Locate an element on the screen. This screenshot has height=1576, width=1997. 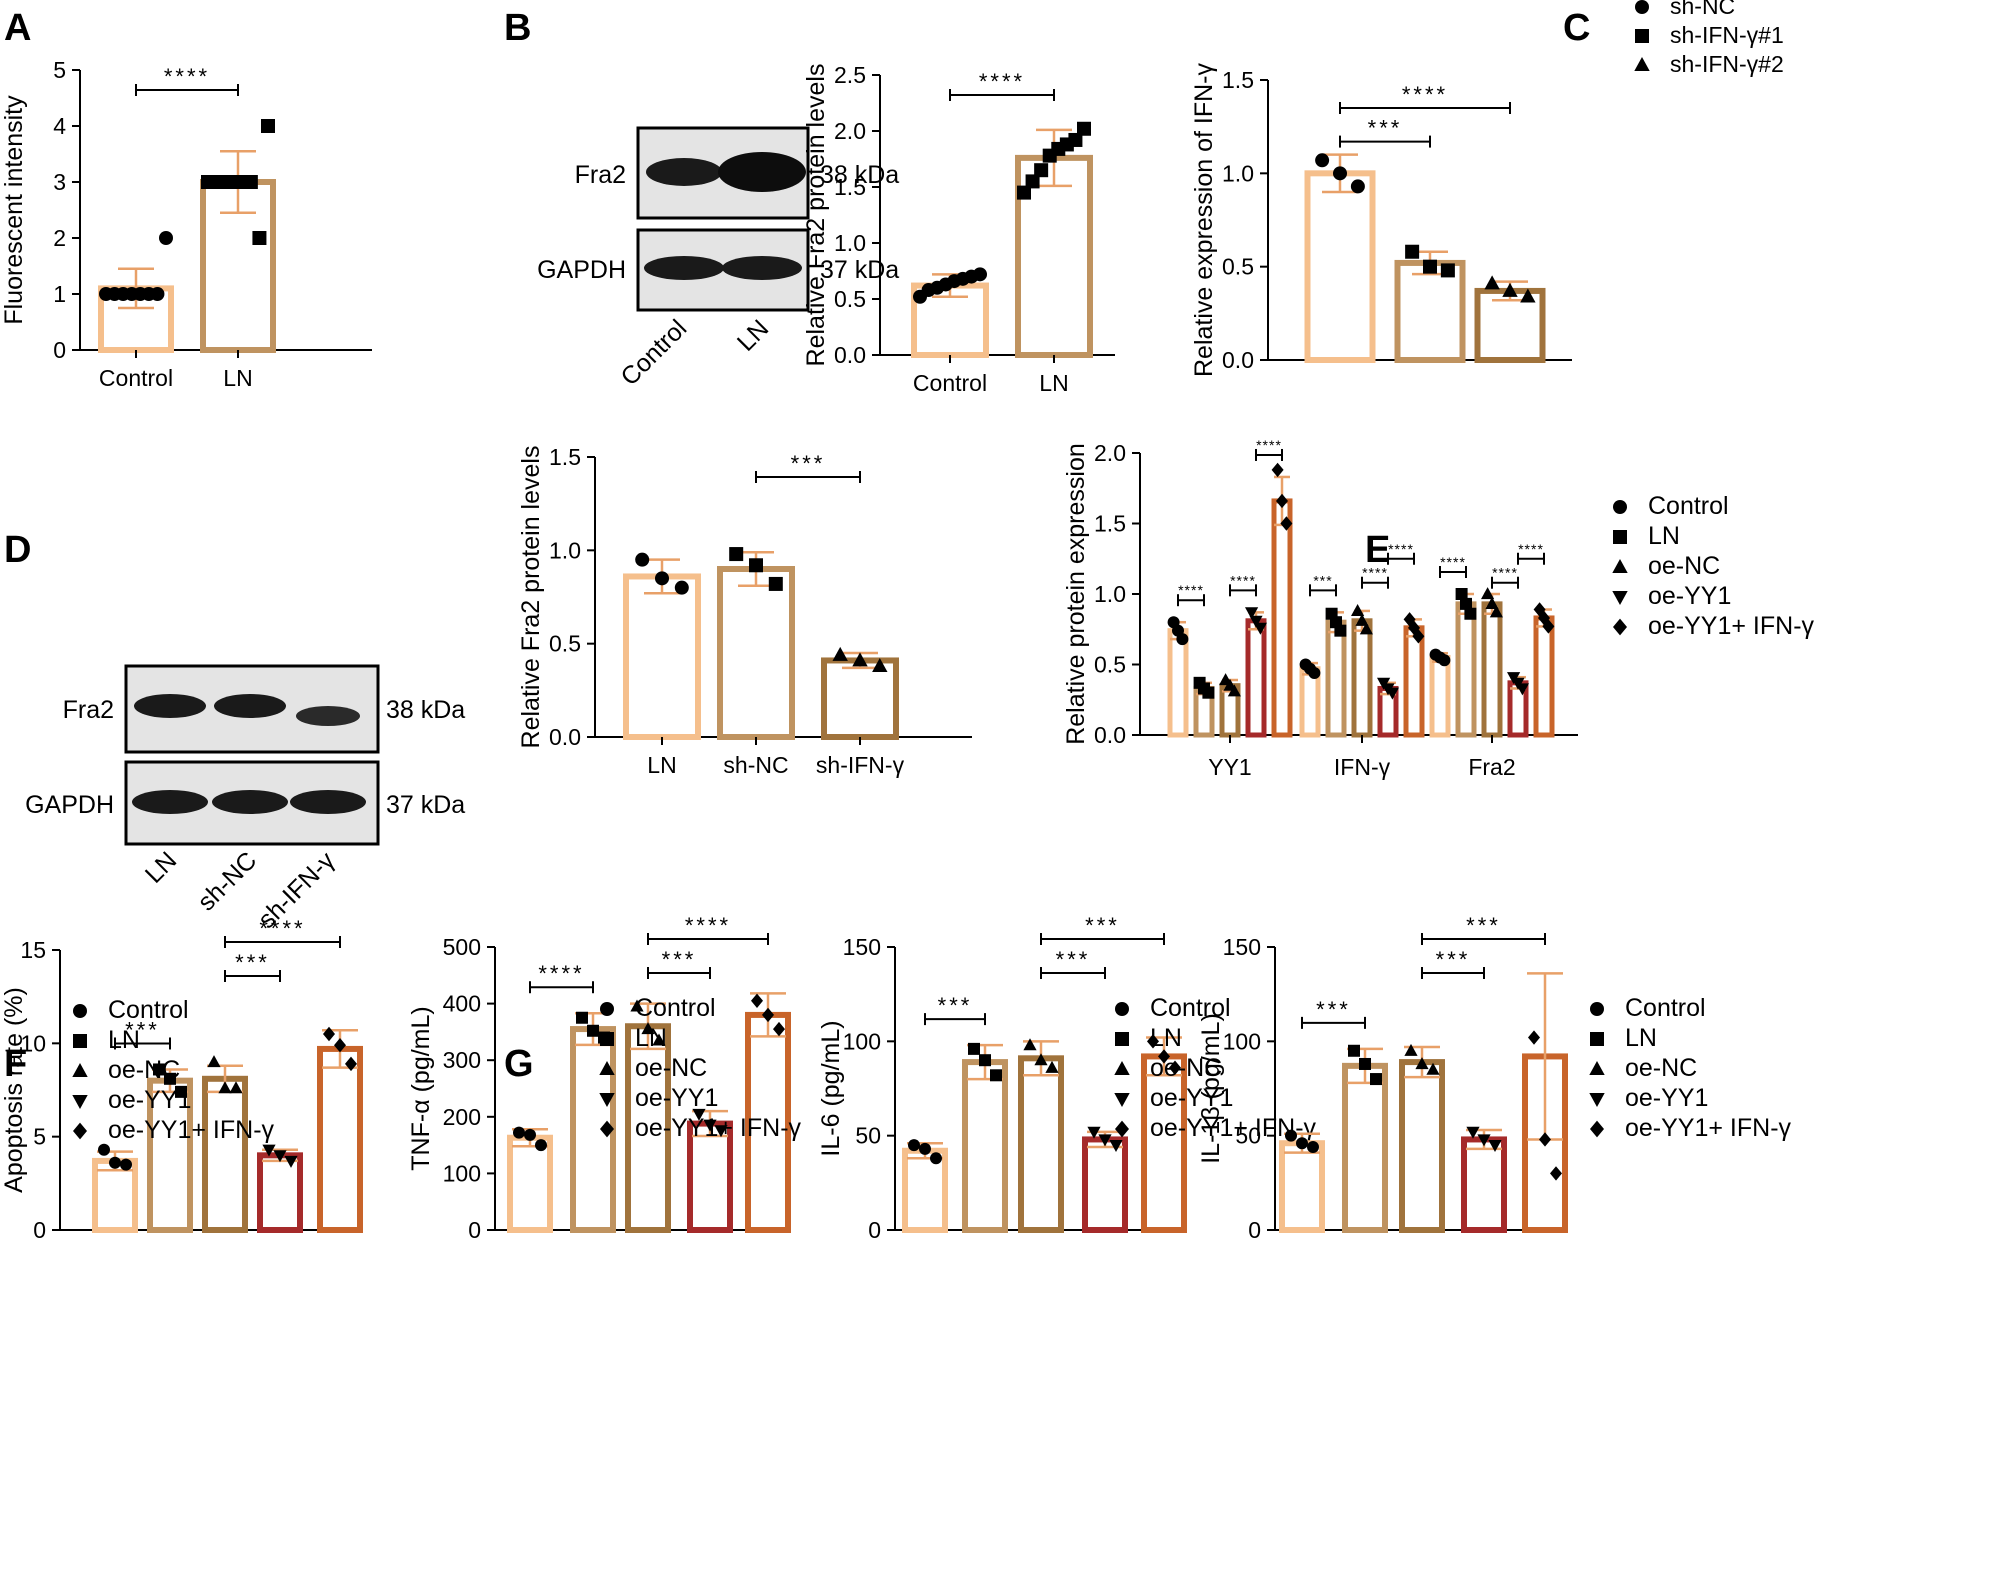
y-tick-label: 100 is located at coordinates (862, 1041).